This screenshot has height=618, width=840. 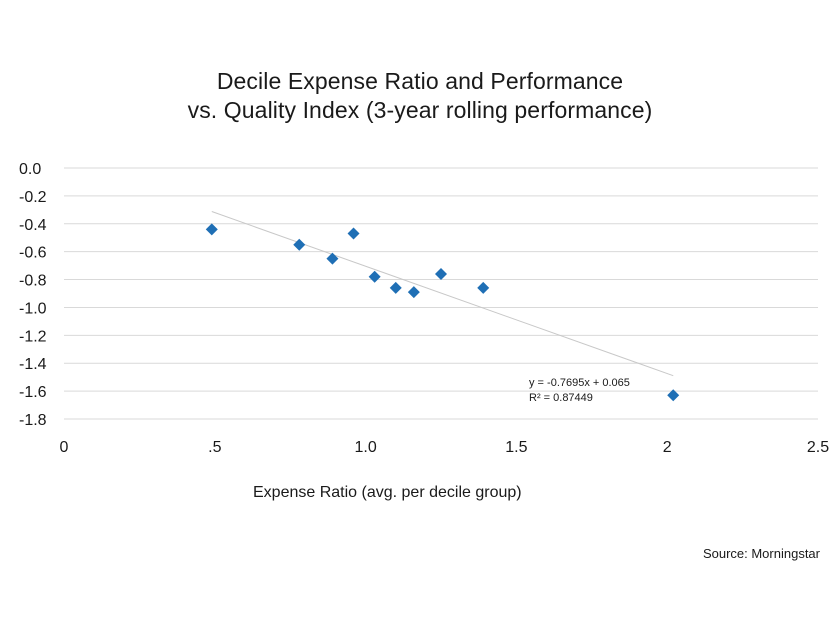 What do you see at coordinates (445, 447) in the screenshot?
I see `x-axis-tick-labels: 0 .5 1.0 1.5 2 2.5` at bounding box center [445, 447].